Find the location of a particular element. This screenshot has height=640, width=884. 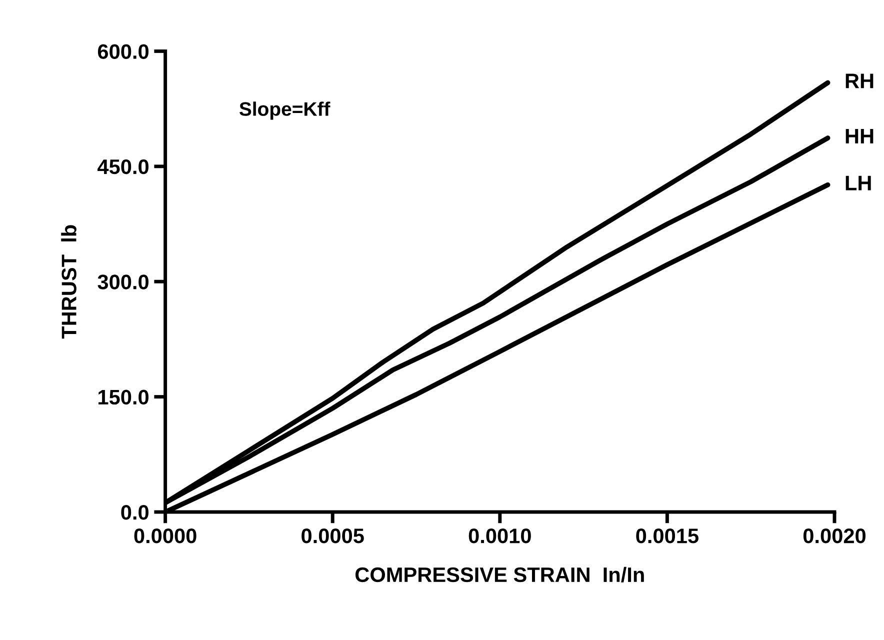

series-label: LH is located at coordinates (858, 183).